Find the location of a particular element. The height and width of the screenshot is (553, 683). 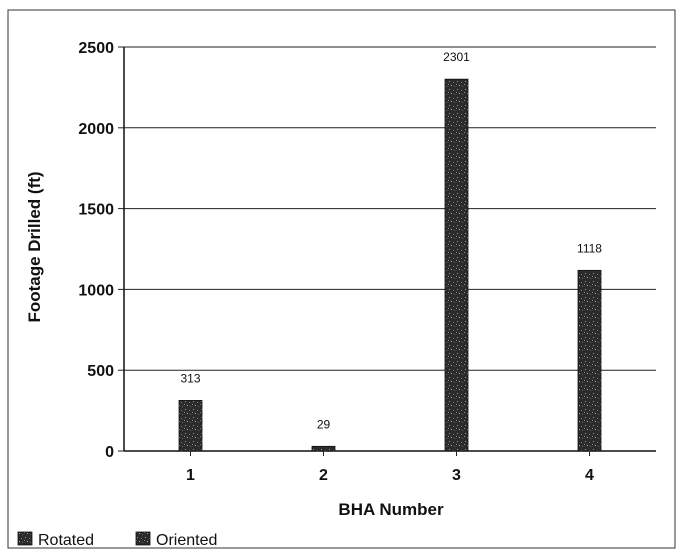

x-tick-label: 3 is located at coordinates (456, 475).